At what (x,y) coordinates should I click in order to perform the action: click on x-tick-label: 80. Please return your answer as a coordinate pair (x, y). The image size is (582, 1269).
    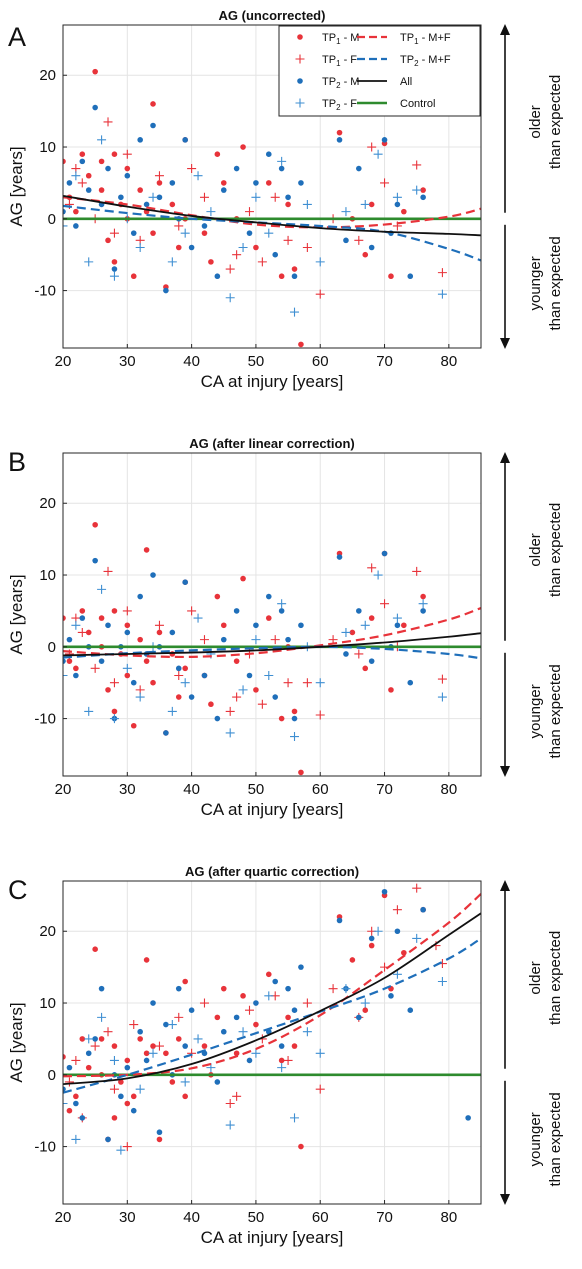
    Looking at the image, I should click on (449, 1217).